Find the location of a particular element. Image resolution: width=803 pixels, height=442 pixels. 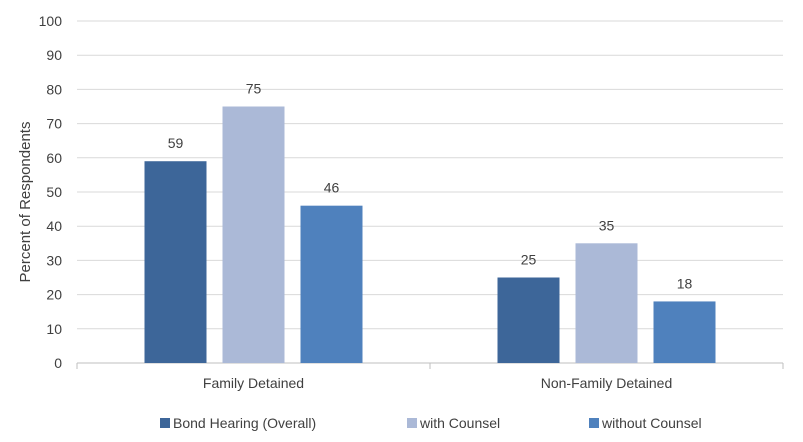

y-axis-title: Percent of Respondents is located at coordinates (25, 202).